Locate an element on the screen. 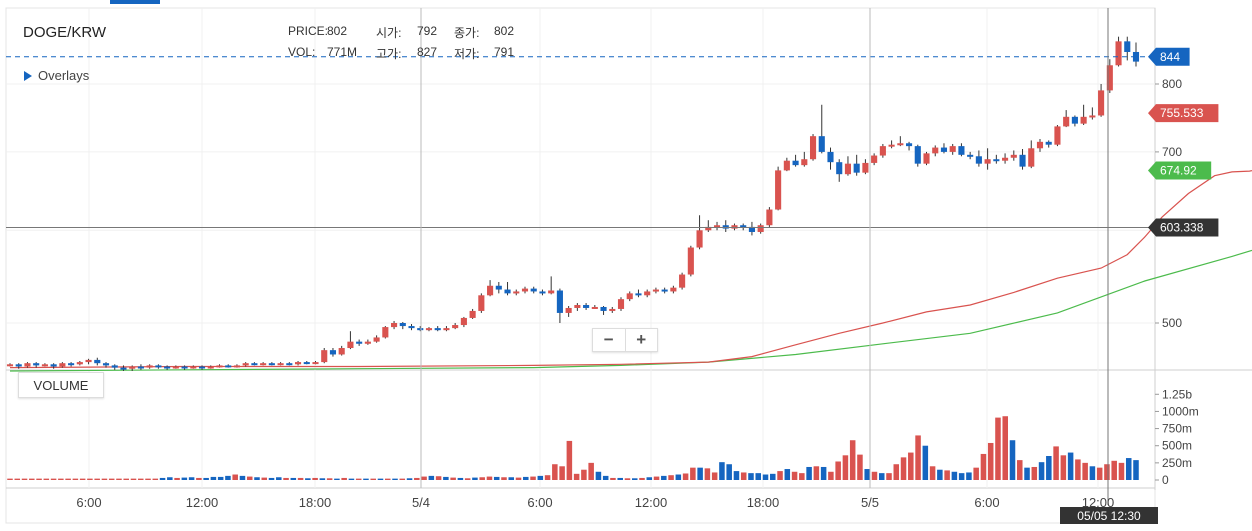 The image size is (1252, 531). zoom-in-button: + is located at coordinates (641, 340).